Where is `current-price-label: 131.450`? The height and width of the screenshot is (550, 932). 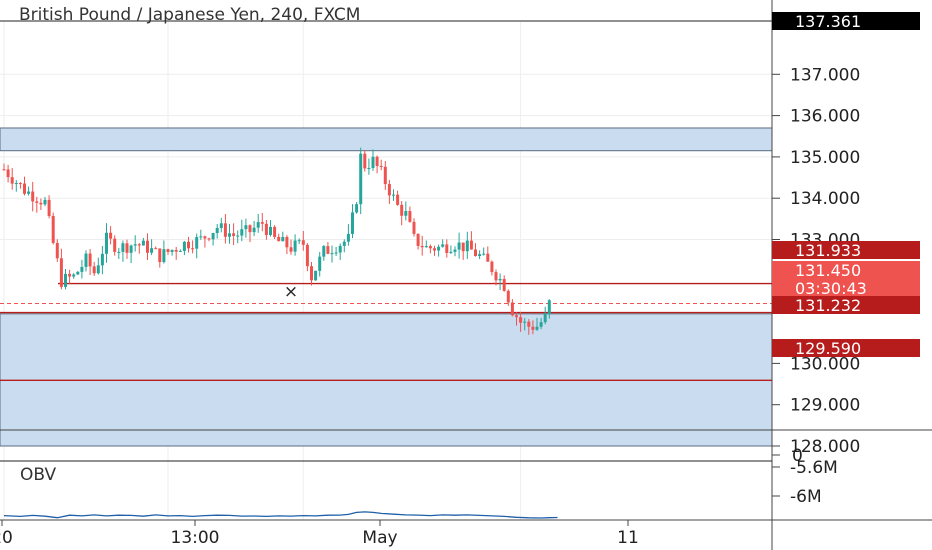 current-price-label: 131.450 is located at coordinates (828, 270).